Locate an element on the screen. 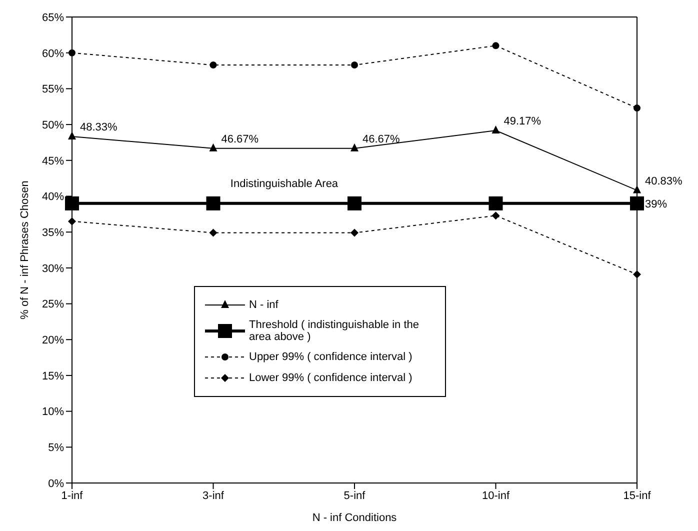 This screenshot has height=531, width=698. y-tick-label: 40% is located at coordinates (53, 197).